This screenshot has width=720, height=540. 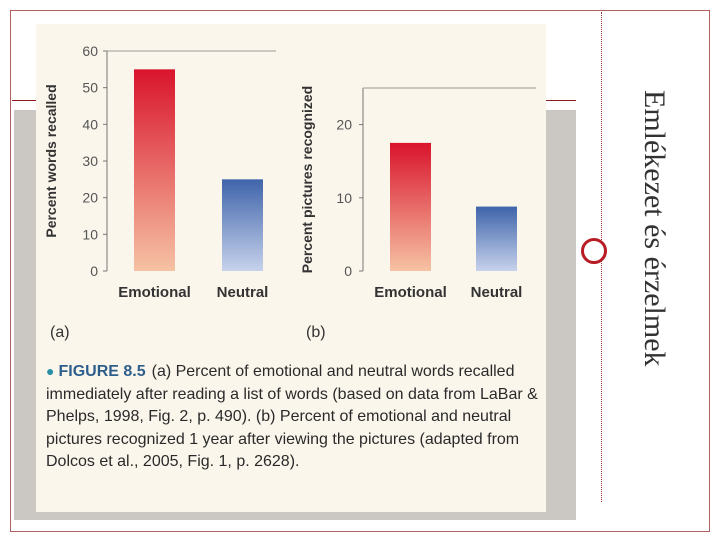 What do you see at coordinates (496, 238) in the screenshot?
I see `bar-b-neutral` at bounding box center [496, 238].